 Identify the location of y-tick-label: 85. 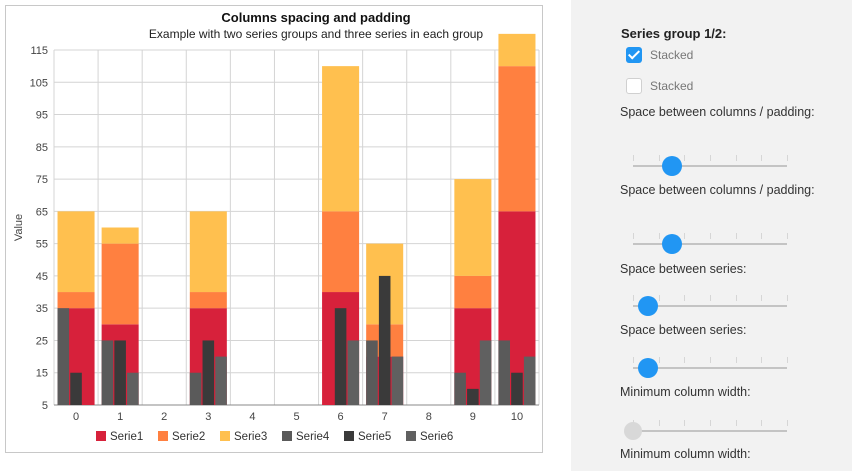
(42, 148).